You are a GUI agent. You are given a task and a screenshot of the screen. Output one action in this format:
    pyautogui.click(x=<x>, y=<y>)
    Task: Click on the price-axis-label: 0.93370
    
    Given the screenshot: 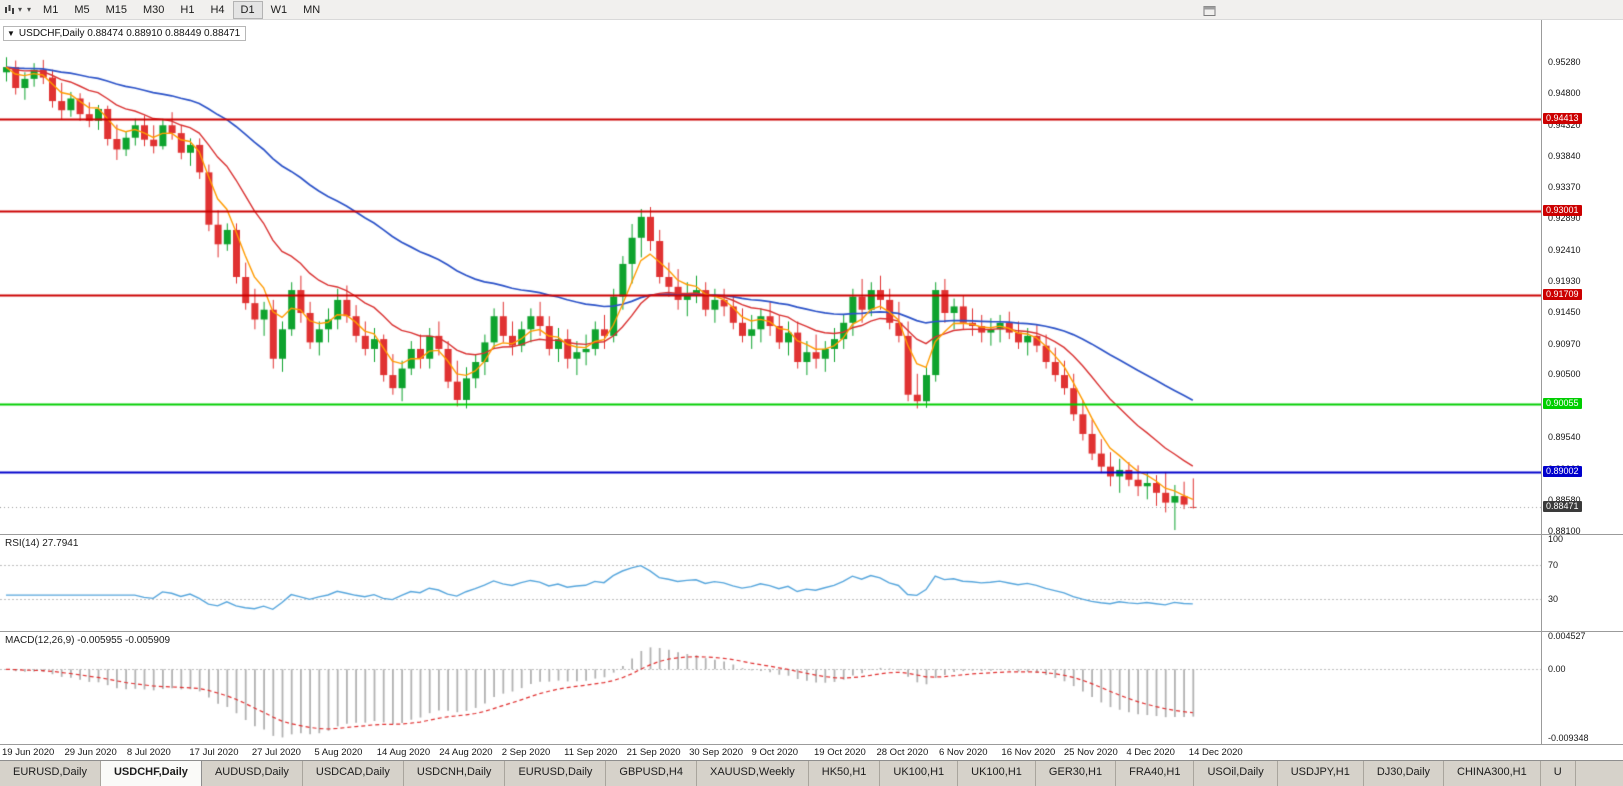 What is the action you would take?
    pyautogui.click(x=1564, y=186)
    